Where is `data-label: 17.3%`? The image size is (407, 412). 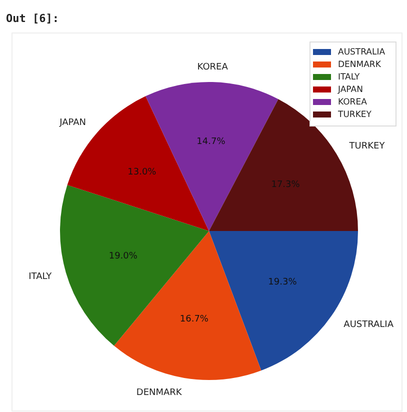 data-label: 17.3% is located at coordinates (285, 185).